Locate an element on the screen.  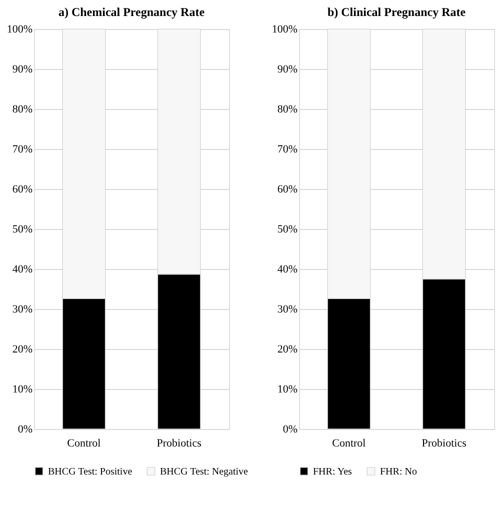
legend-label: FHR: Yes is located at coordinates (332, 472).